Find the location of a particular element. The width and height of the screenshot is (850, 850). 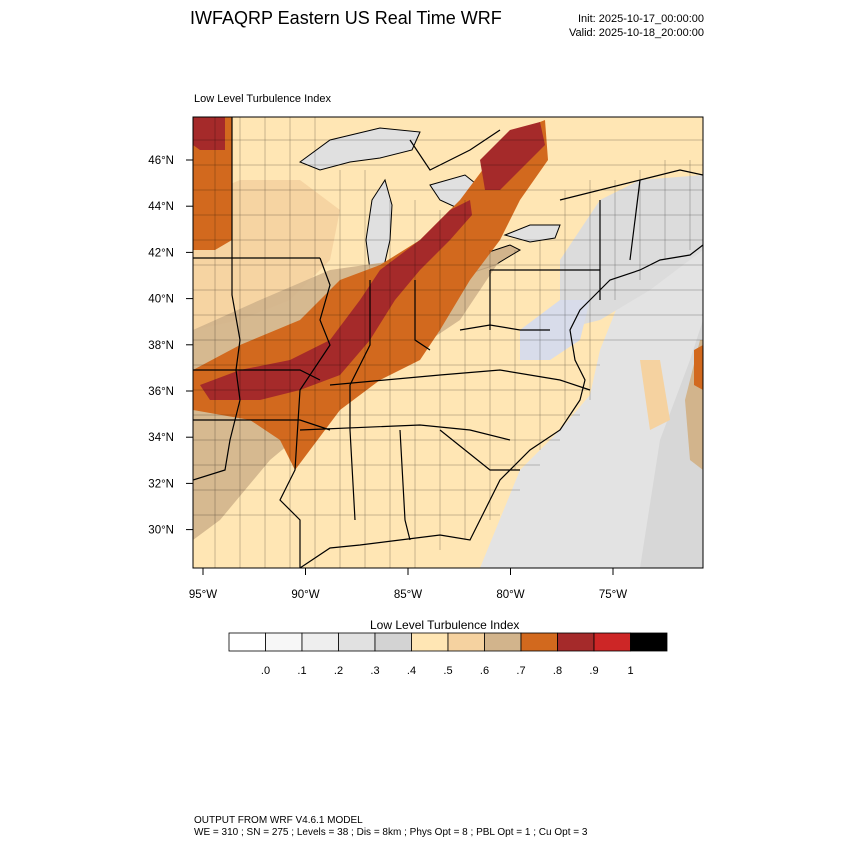

lat-label: 42°N is located at coordinates (161, 253).